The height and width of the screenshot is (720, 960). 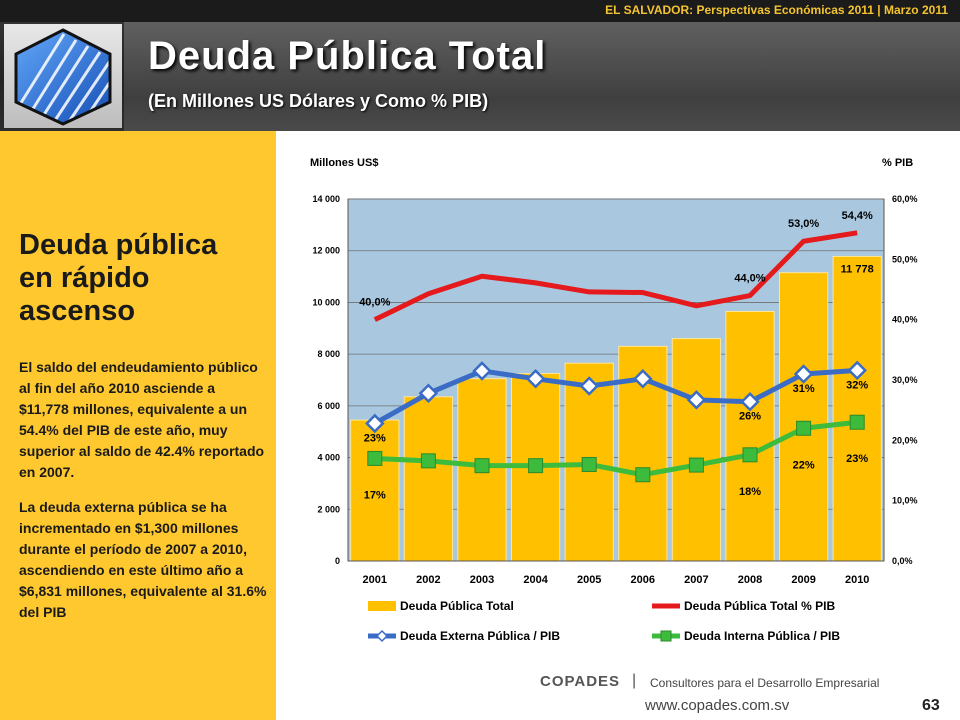 I want to click on bar-2009, so click(x=803, y=417).